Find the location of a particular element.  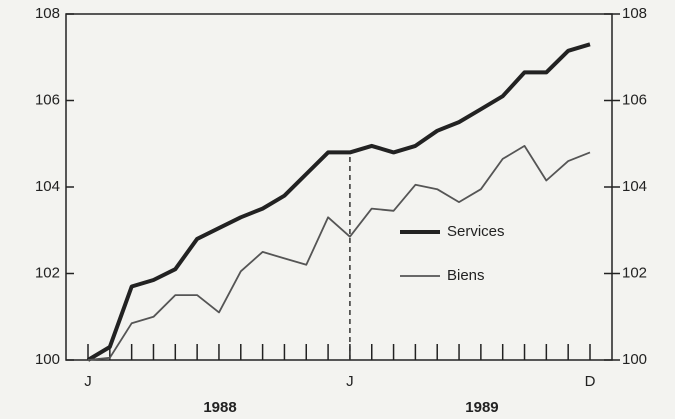

year-label: 1988 is located at coordinates (219, 407).